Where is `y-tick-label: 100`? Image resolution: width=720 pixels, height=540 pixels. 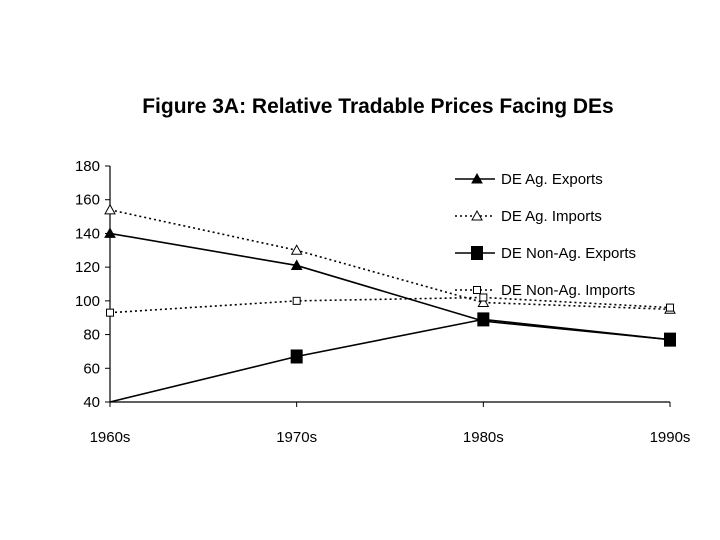 y-tick-label: 100 is located at coordinates (87, 301).